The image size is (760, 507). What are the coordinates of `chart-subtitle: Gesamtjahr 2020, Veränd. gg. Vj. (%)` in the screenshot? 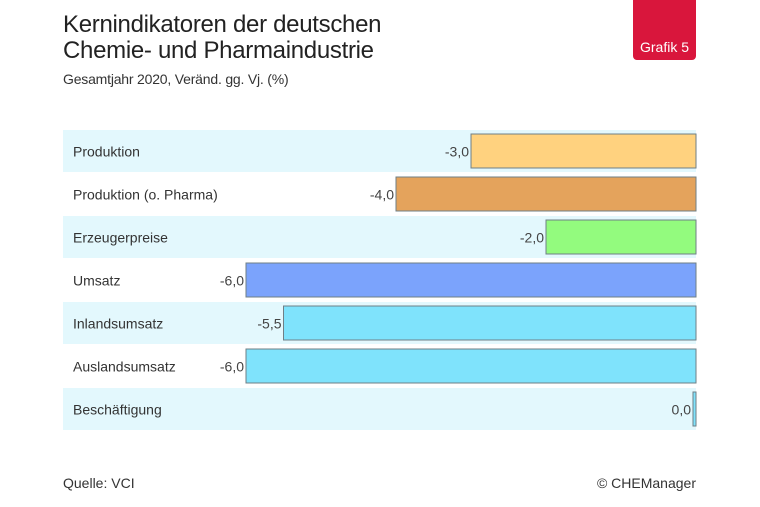 It's located at (176, 79).